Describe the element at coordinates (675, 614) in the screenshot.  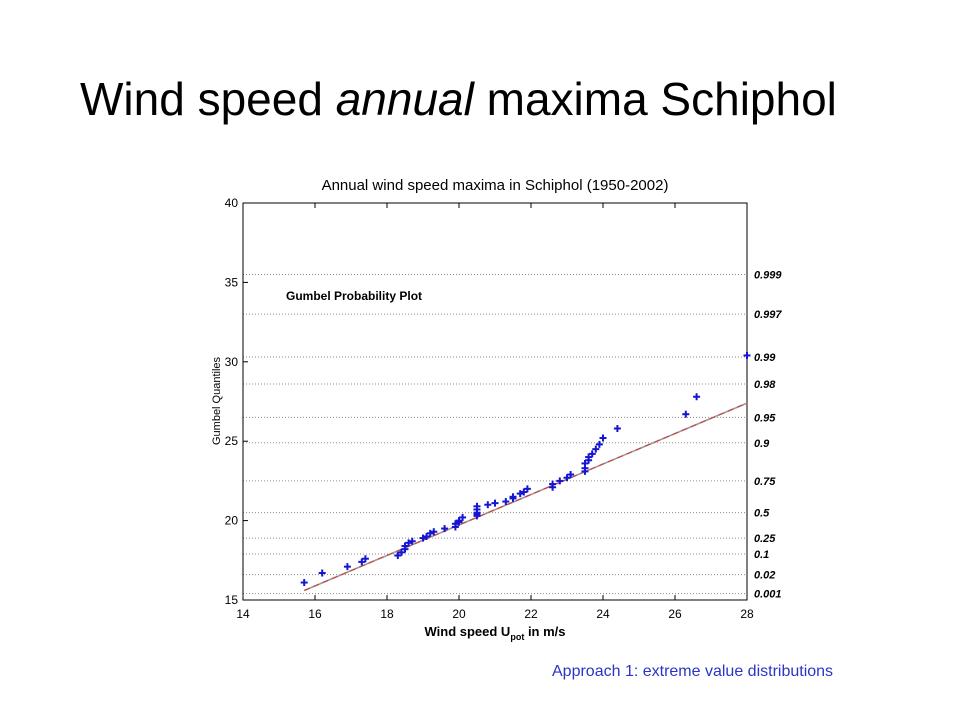
I see `x-tick-label: 26` at that location.